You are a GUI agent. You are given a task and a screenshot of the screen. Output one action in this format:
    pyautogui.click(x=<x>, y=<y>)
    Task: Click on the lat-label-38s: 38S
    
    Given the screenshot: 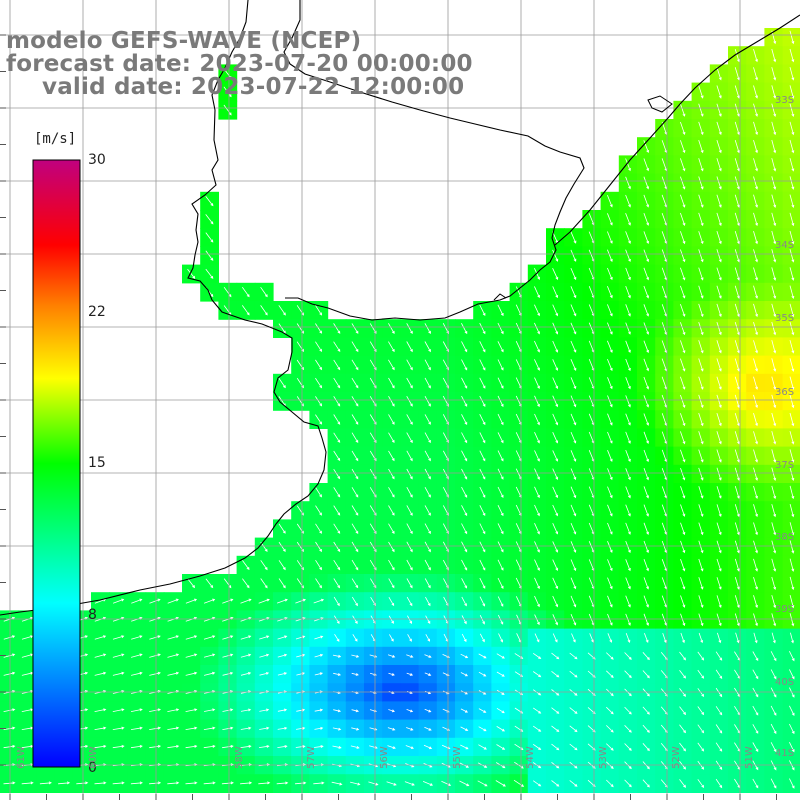 What is the action you would take?
    pyautogui.click(x=785, y=537)
    